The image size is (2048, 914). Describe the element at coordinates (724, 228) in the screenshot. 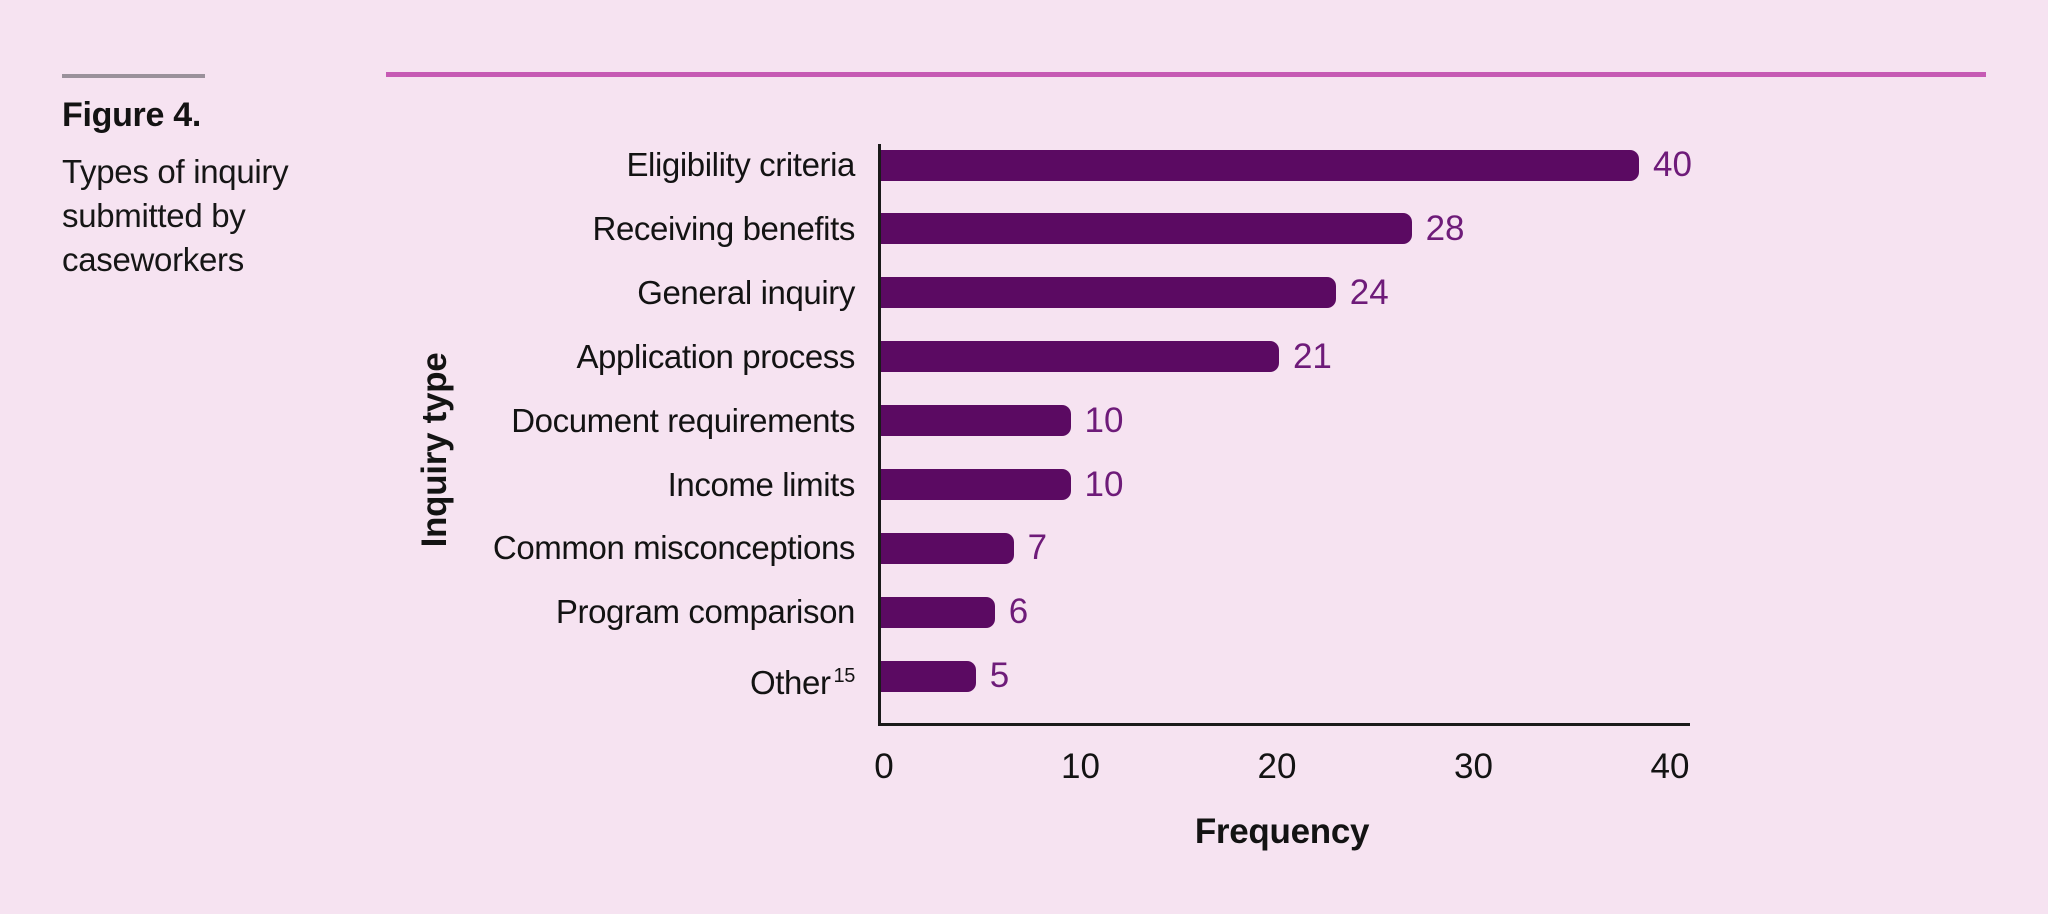

I see `category-label: Receiving benefits` at that location.